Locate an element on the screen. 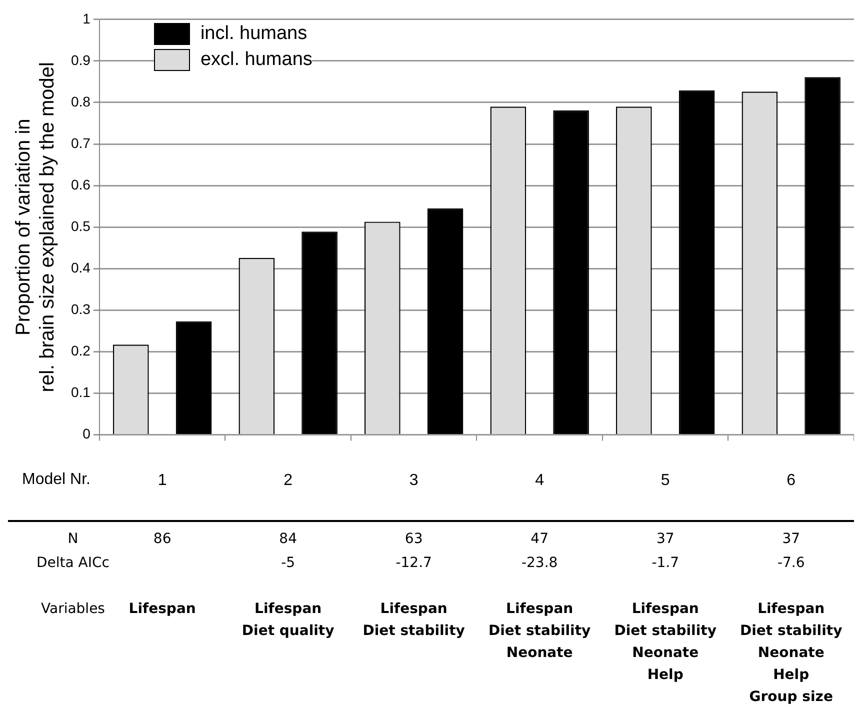 This screenshot has width=862, height=723. text: Lifespan Diet stability is located at coordinates (414, 620).